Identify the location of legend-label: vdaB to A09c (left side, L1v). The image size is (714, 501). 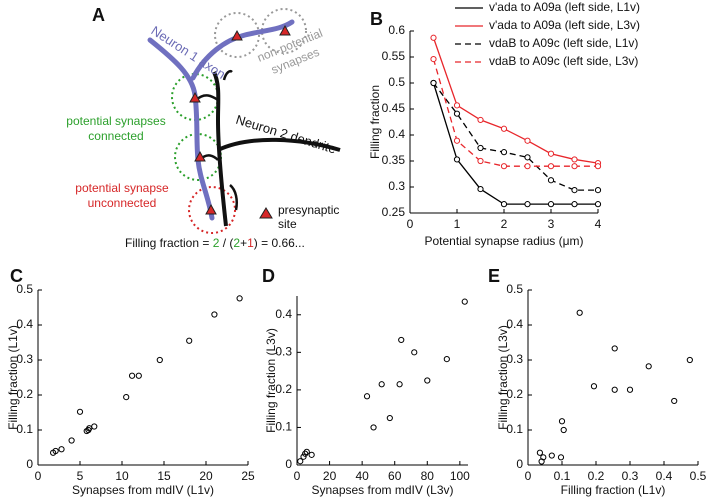
(563, 43).